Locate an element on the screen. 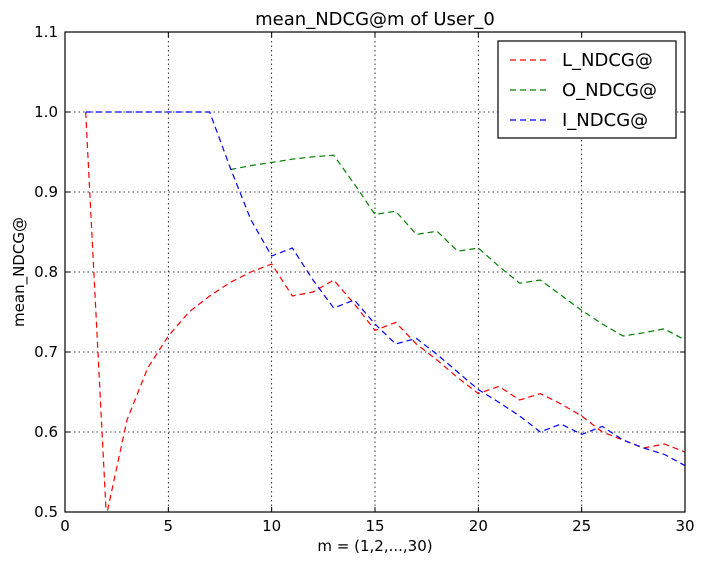  legend: L_NDCG@ O_NDCG@ I_NDCG@ is located at coordinates (587, 89).